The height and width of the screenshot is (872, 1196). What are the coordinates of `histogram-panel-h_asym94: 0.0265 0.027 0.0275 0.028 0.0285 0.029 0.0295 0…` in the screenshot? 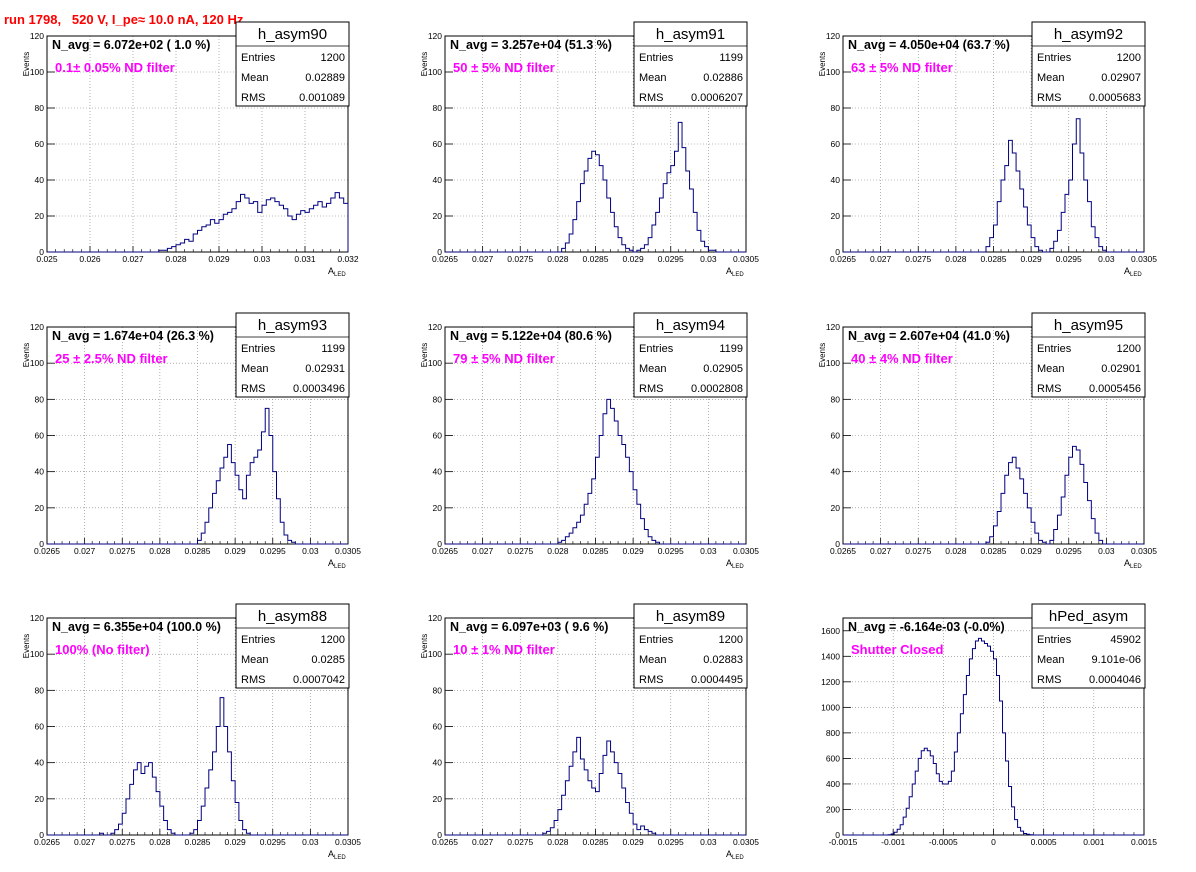 It's located at (589, 441).